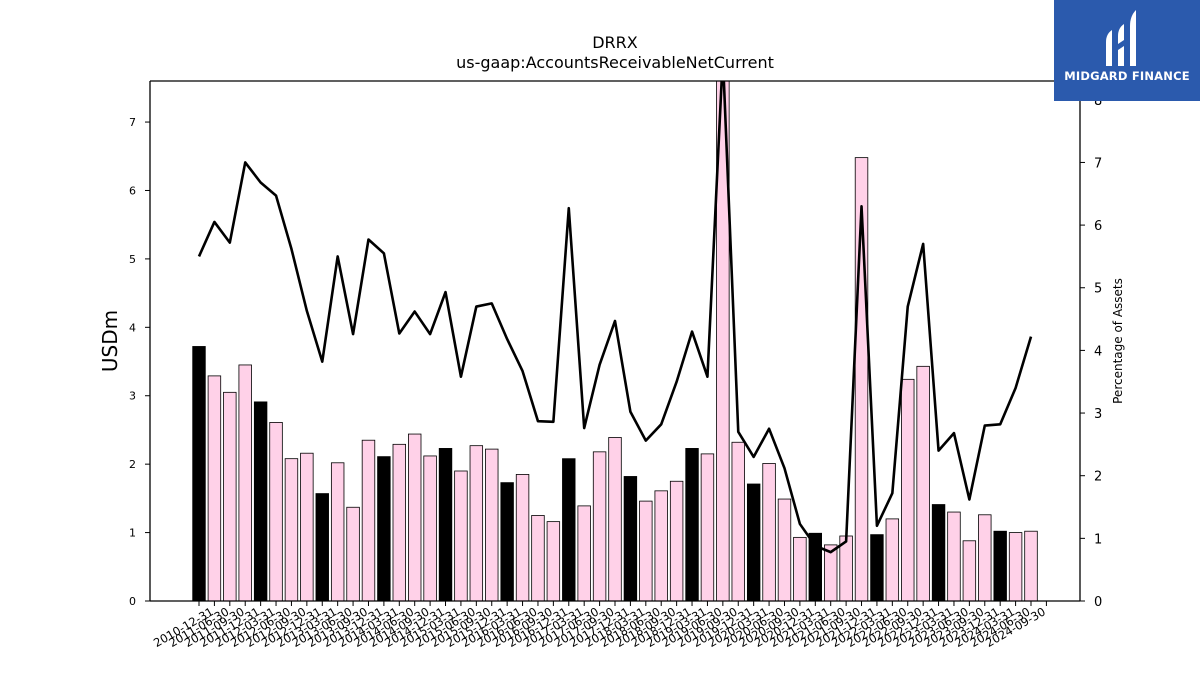 This screenshot has width=1200, height=675. What do you see at coordinates (132, 327) in the screenshot?
I see `y-tick-label: 4` at bounding box center [132, 327].